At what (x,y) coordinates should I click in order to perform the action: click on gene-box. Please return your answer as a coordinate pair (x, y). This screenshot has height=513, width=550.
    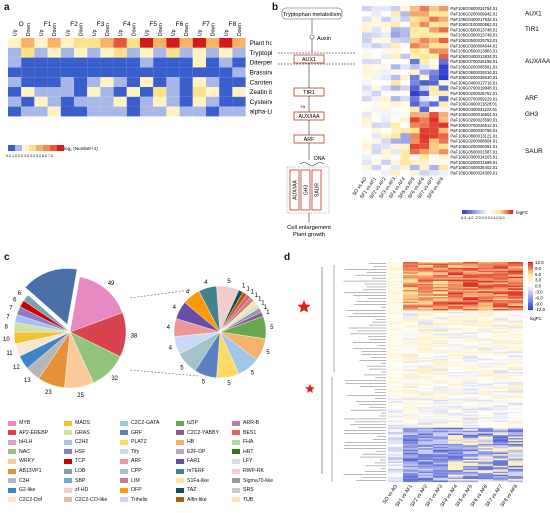
    Looking at the image, I should click on (305, 190).